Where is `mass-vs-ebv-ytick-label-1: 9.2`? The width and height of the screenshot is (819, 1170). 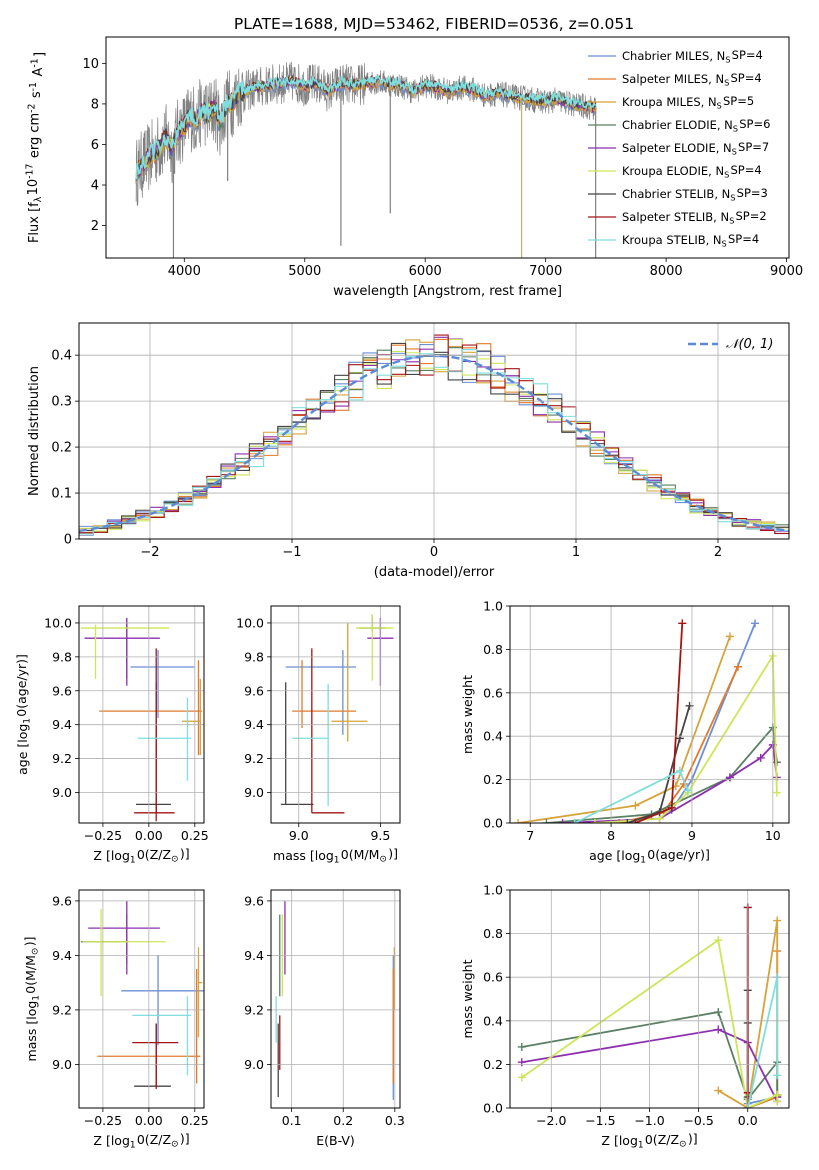
mass-vs-ebv-ytick-label-1: 9.2 is located at coordinates (254, 1009).